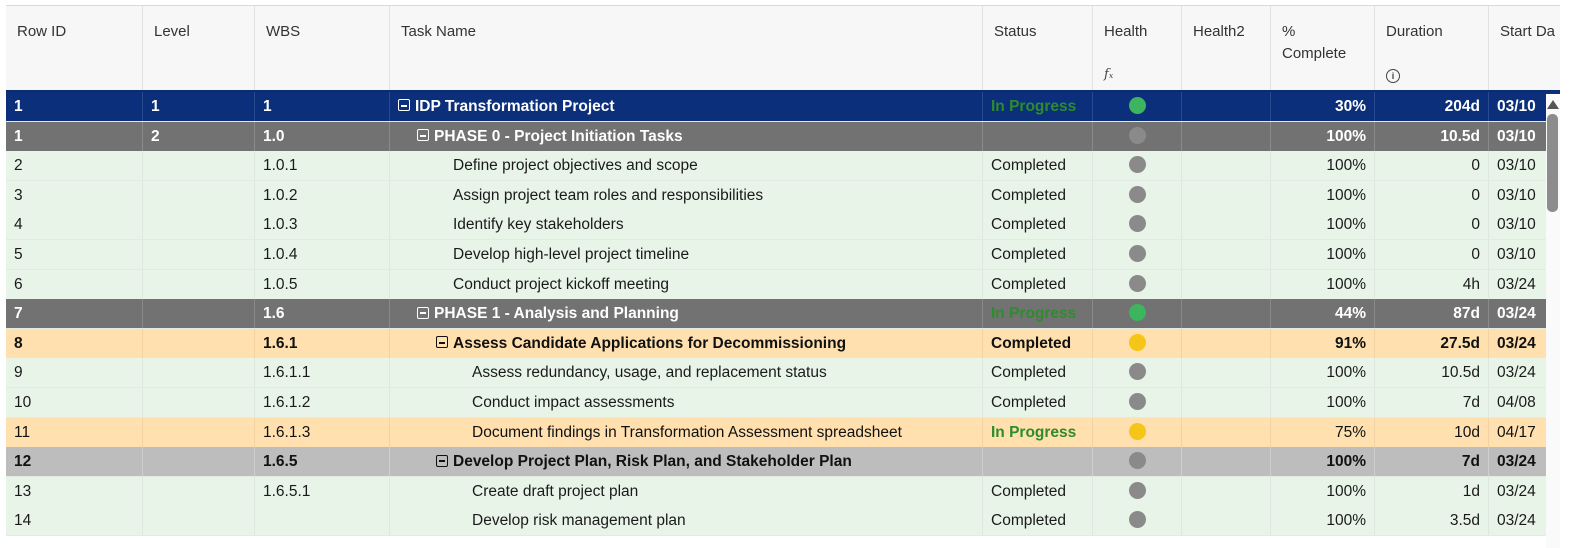 The width and height of the screenshot is (1589, 548). What do you see at coordinates (322, 314) in the screenshot?
I see `wbs-cell: 1.6` at bounding box center [322, 314].